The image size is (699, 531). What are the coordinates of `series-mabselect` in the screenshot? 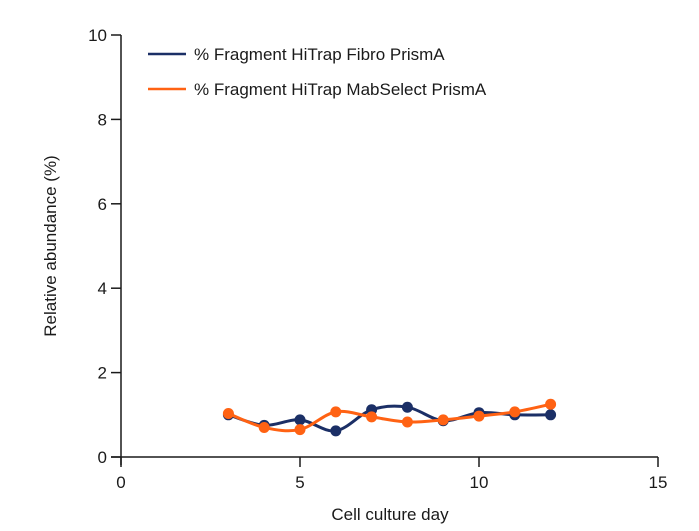 It's located at (389, 417).